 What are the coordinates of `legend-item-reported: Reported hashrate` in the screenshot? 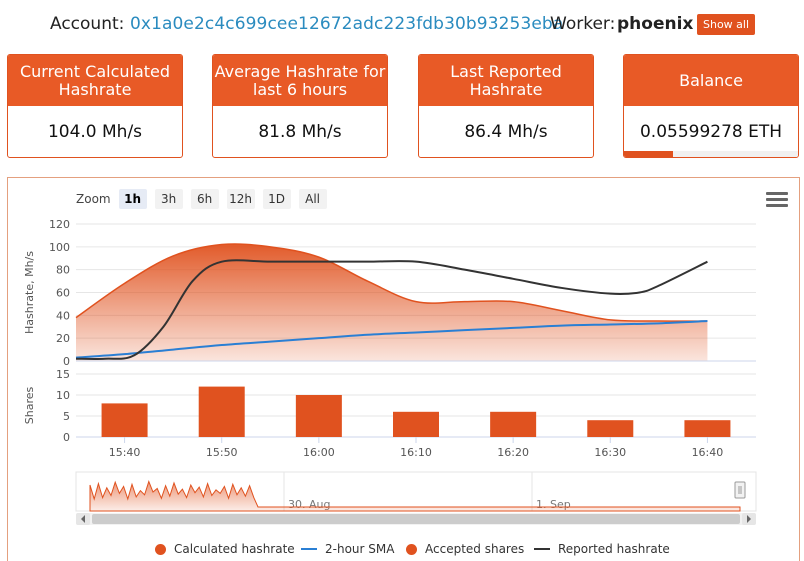 It's located at (602, 549).